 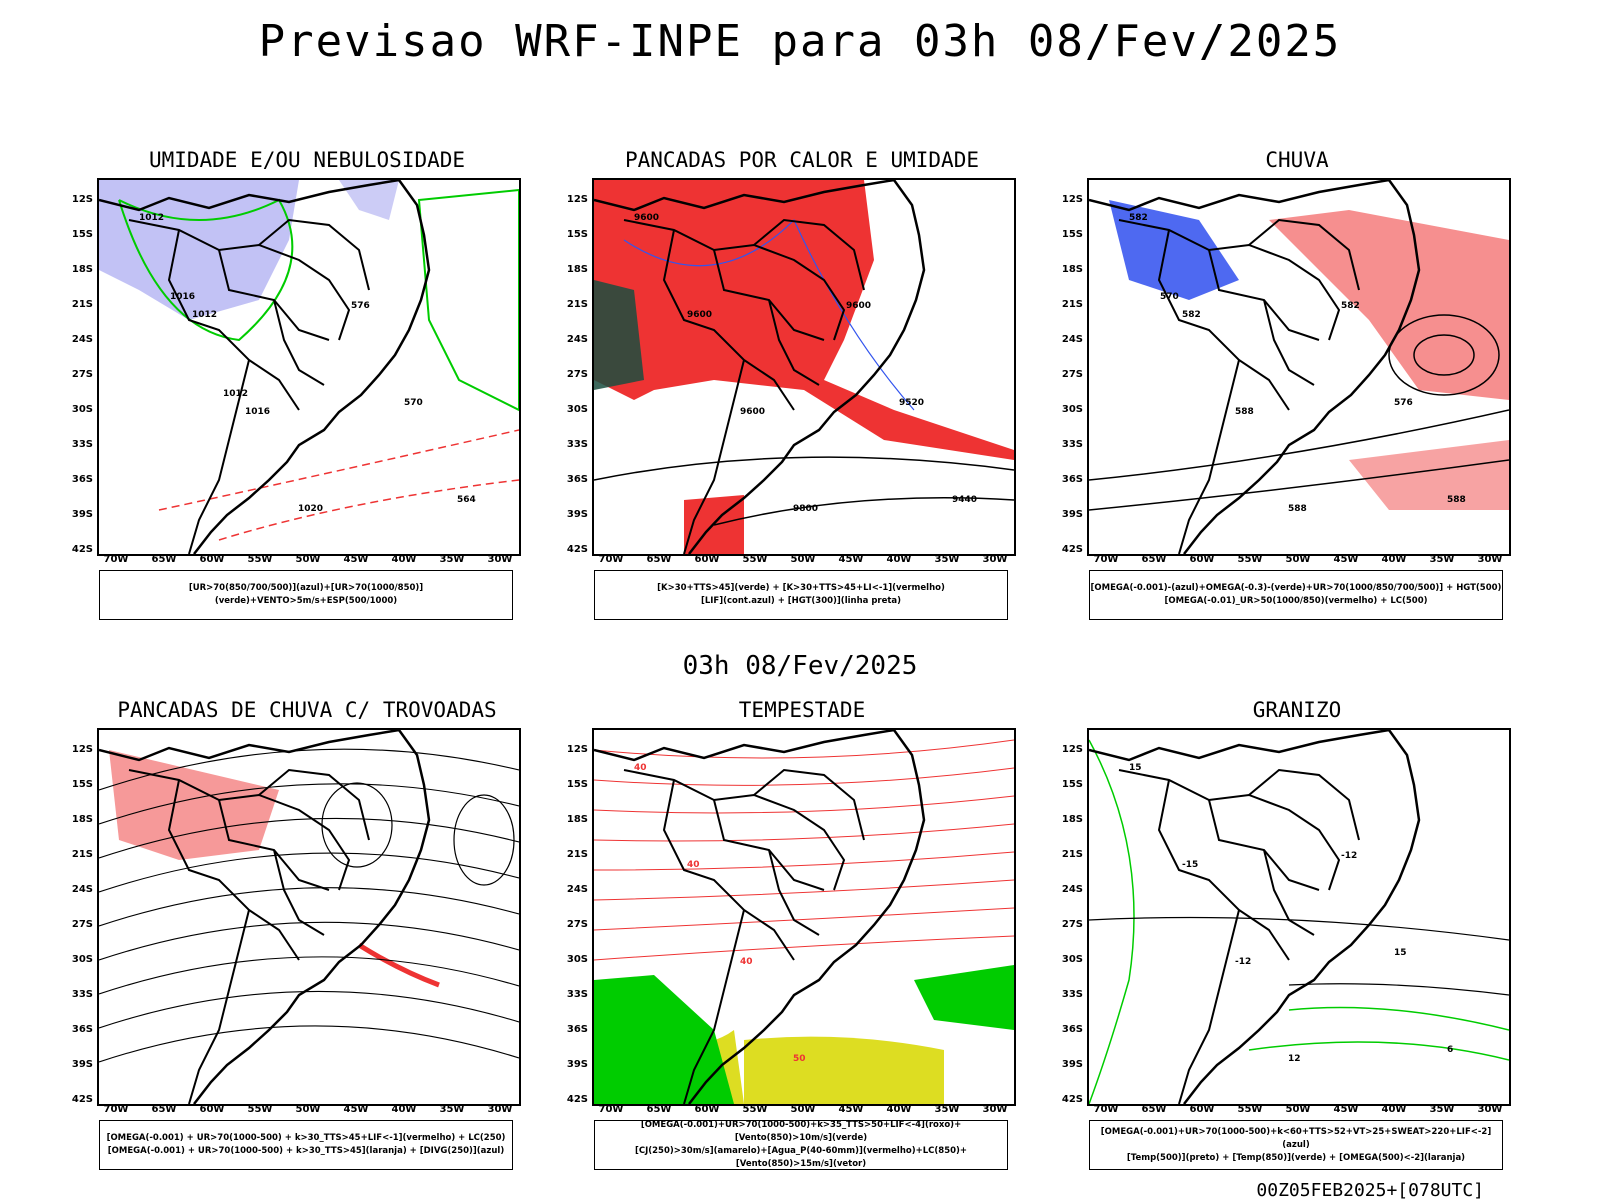 I want to click on forecast-map: 15 -15 -12 12 -12 15 6, so click(x=1299, y=917).